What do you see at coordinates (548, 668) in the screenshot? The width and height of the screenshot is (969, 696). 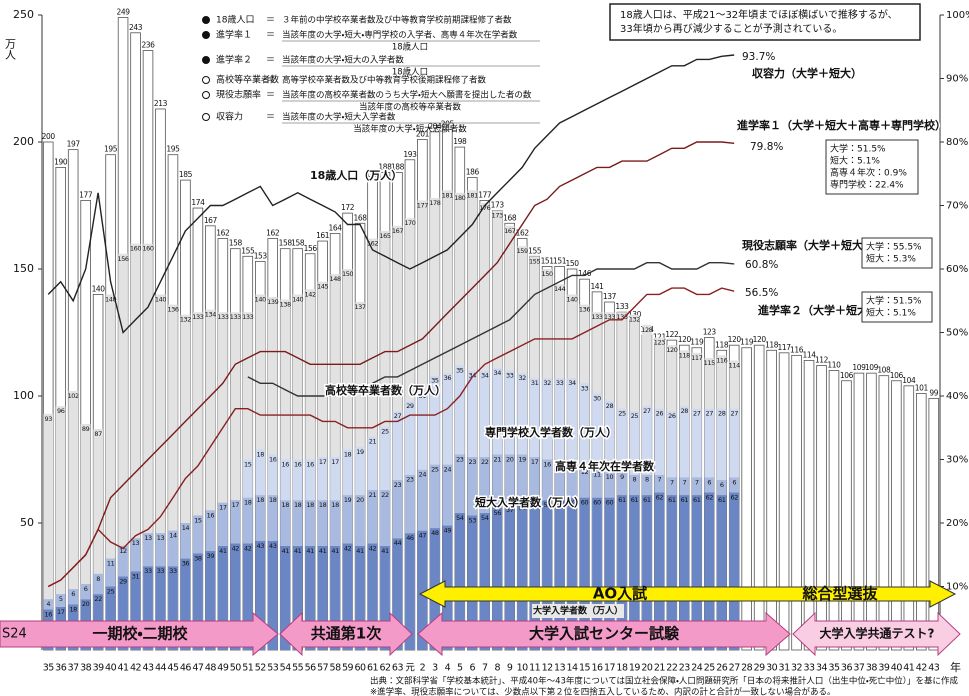 I see `x-tick-label: 12` at bounding box center [548, 668].